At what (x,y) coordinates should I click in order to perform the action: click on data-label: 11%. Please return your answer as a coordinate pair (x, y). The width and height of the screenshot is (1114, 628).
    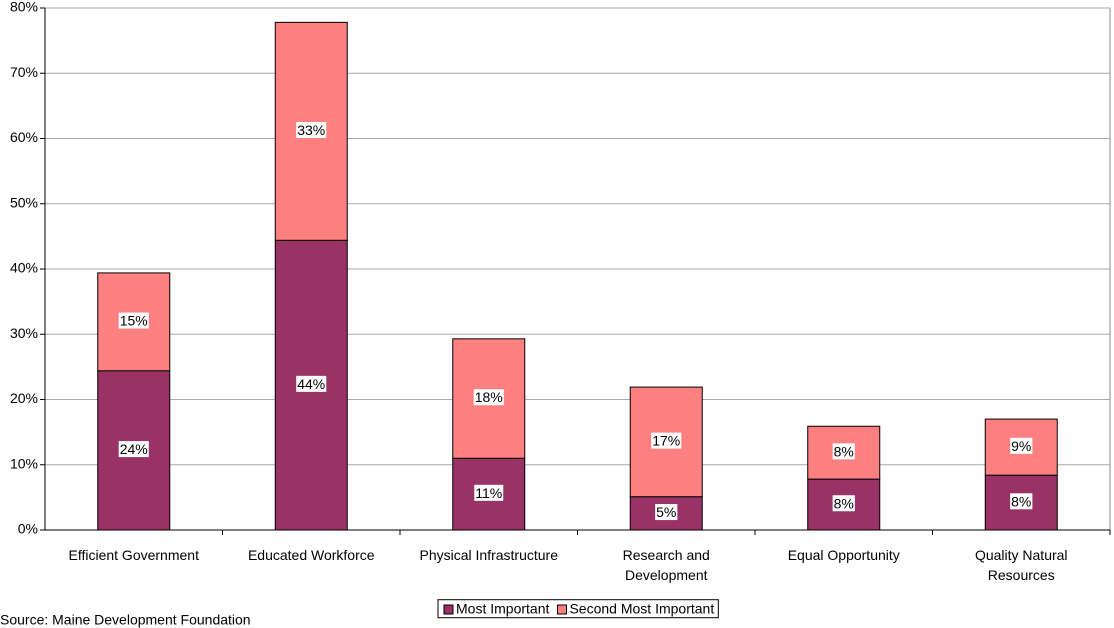
    Looking at the image, I should click on (488, 493).